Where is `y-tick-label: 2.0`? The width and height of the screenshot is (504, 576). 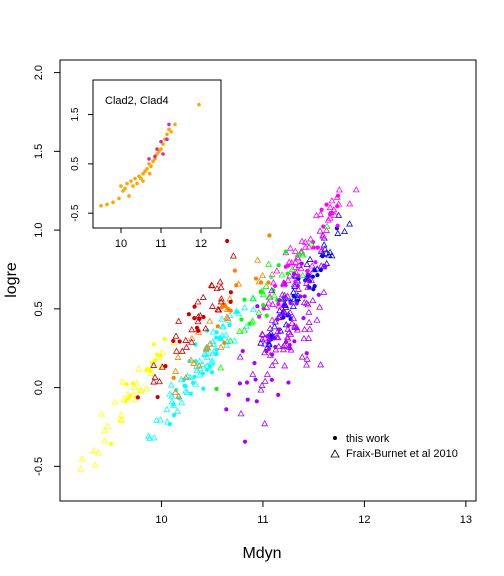
y-tick-label: 2.0 is located at coordinates (39, 72).